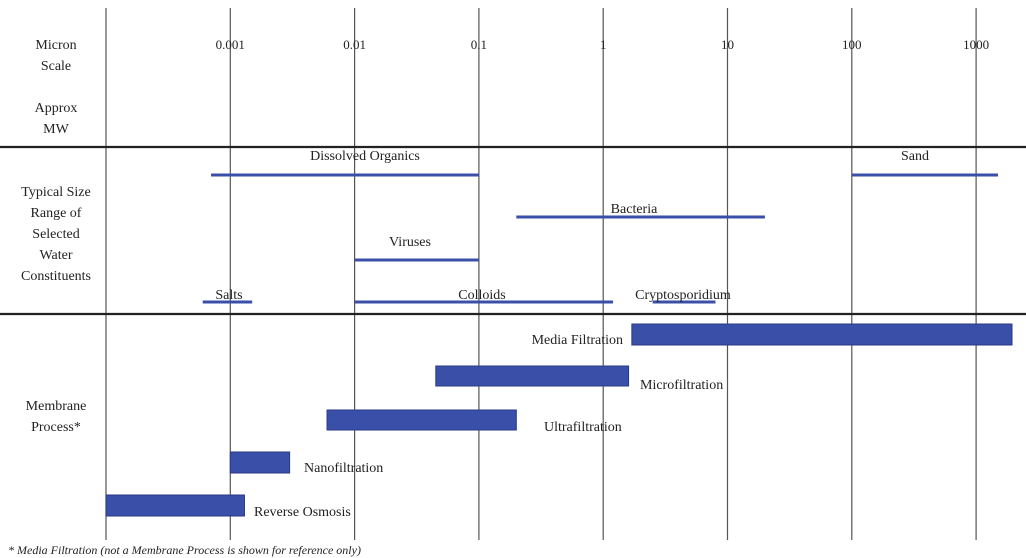  Describe the element at coordinates (56, 406) in the screenshot. I see `row-label-membrane-process: Membrane` at that location.